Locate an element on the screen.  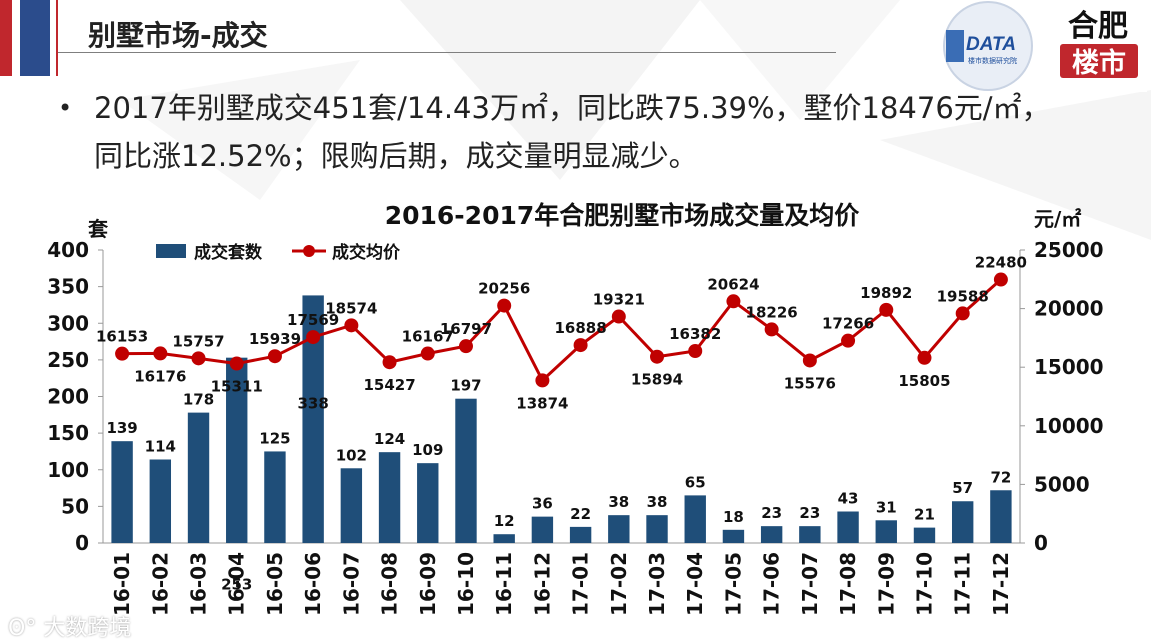
bar-label: 21 is located at coordinates (924, 515).